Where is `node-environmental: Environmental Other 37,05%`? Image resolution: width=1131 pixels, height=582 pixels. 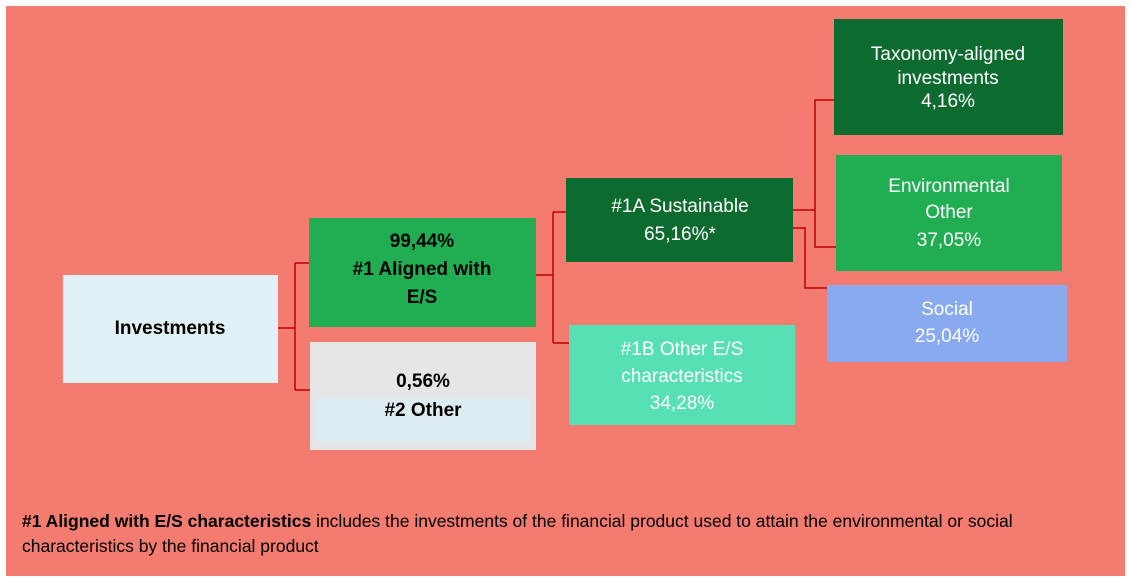 node-environmental: Environmental Other 37,05% is located at coordinates (949, 213).